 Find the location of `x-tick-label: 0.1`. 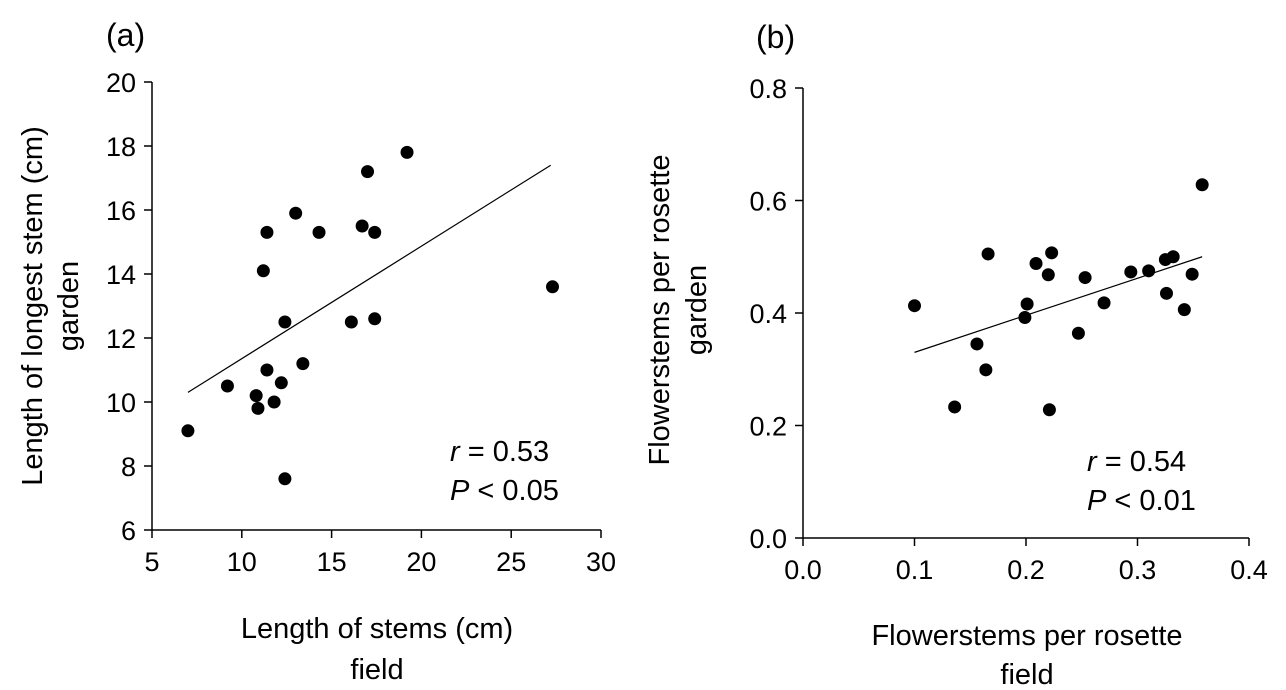

x-tick-label: 0.1 is located at coordinates (915, 570).